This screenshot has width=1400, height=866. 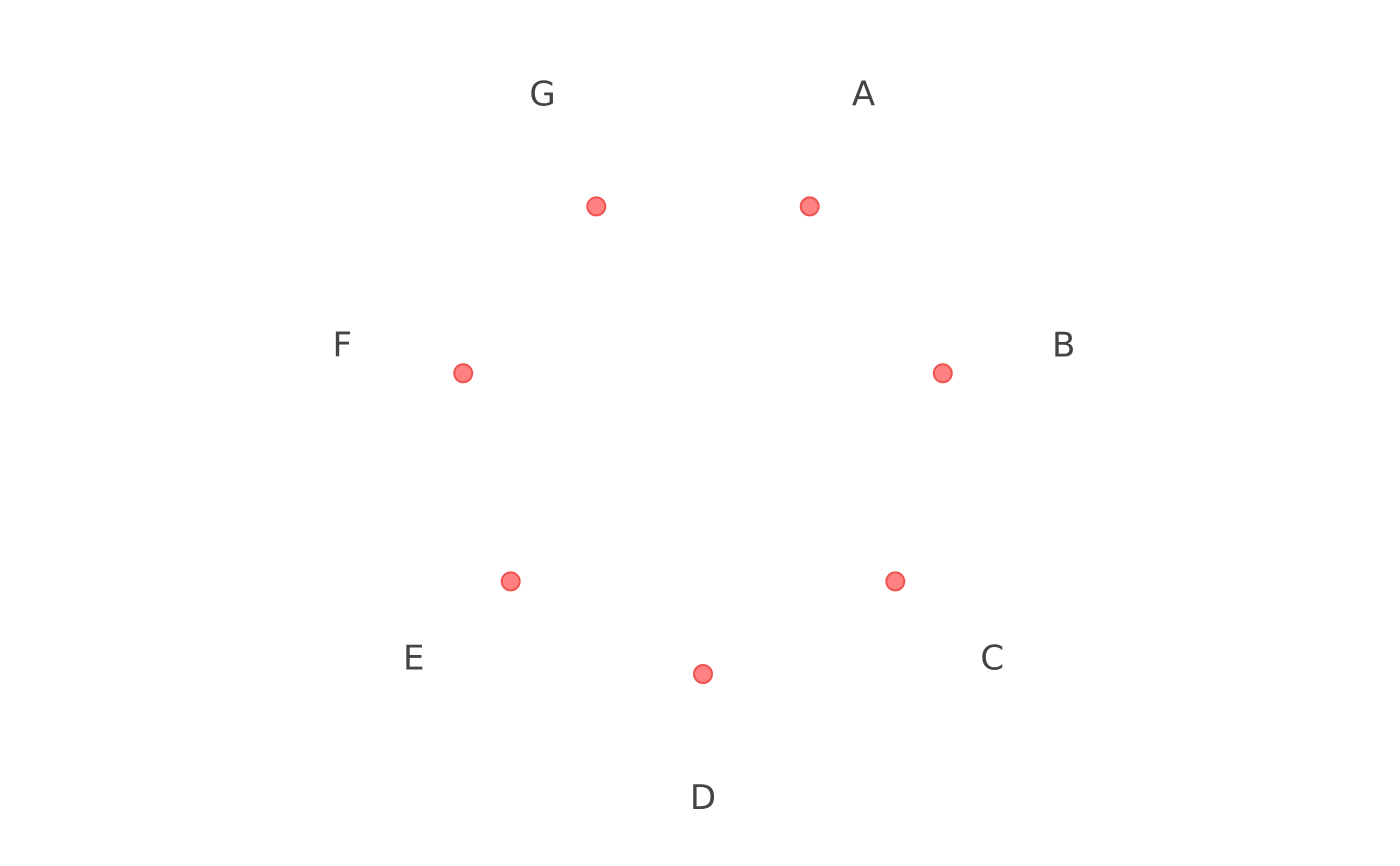 I want to click on category-label-g: G, so click(x=542, y=95).